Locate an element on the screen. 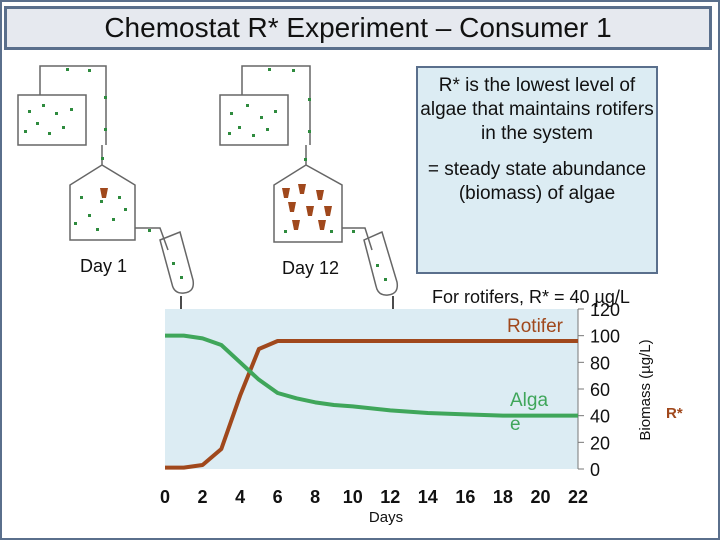  x-axis-label: Days is located at coordinates (386, 517).